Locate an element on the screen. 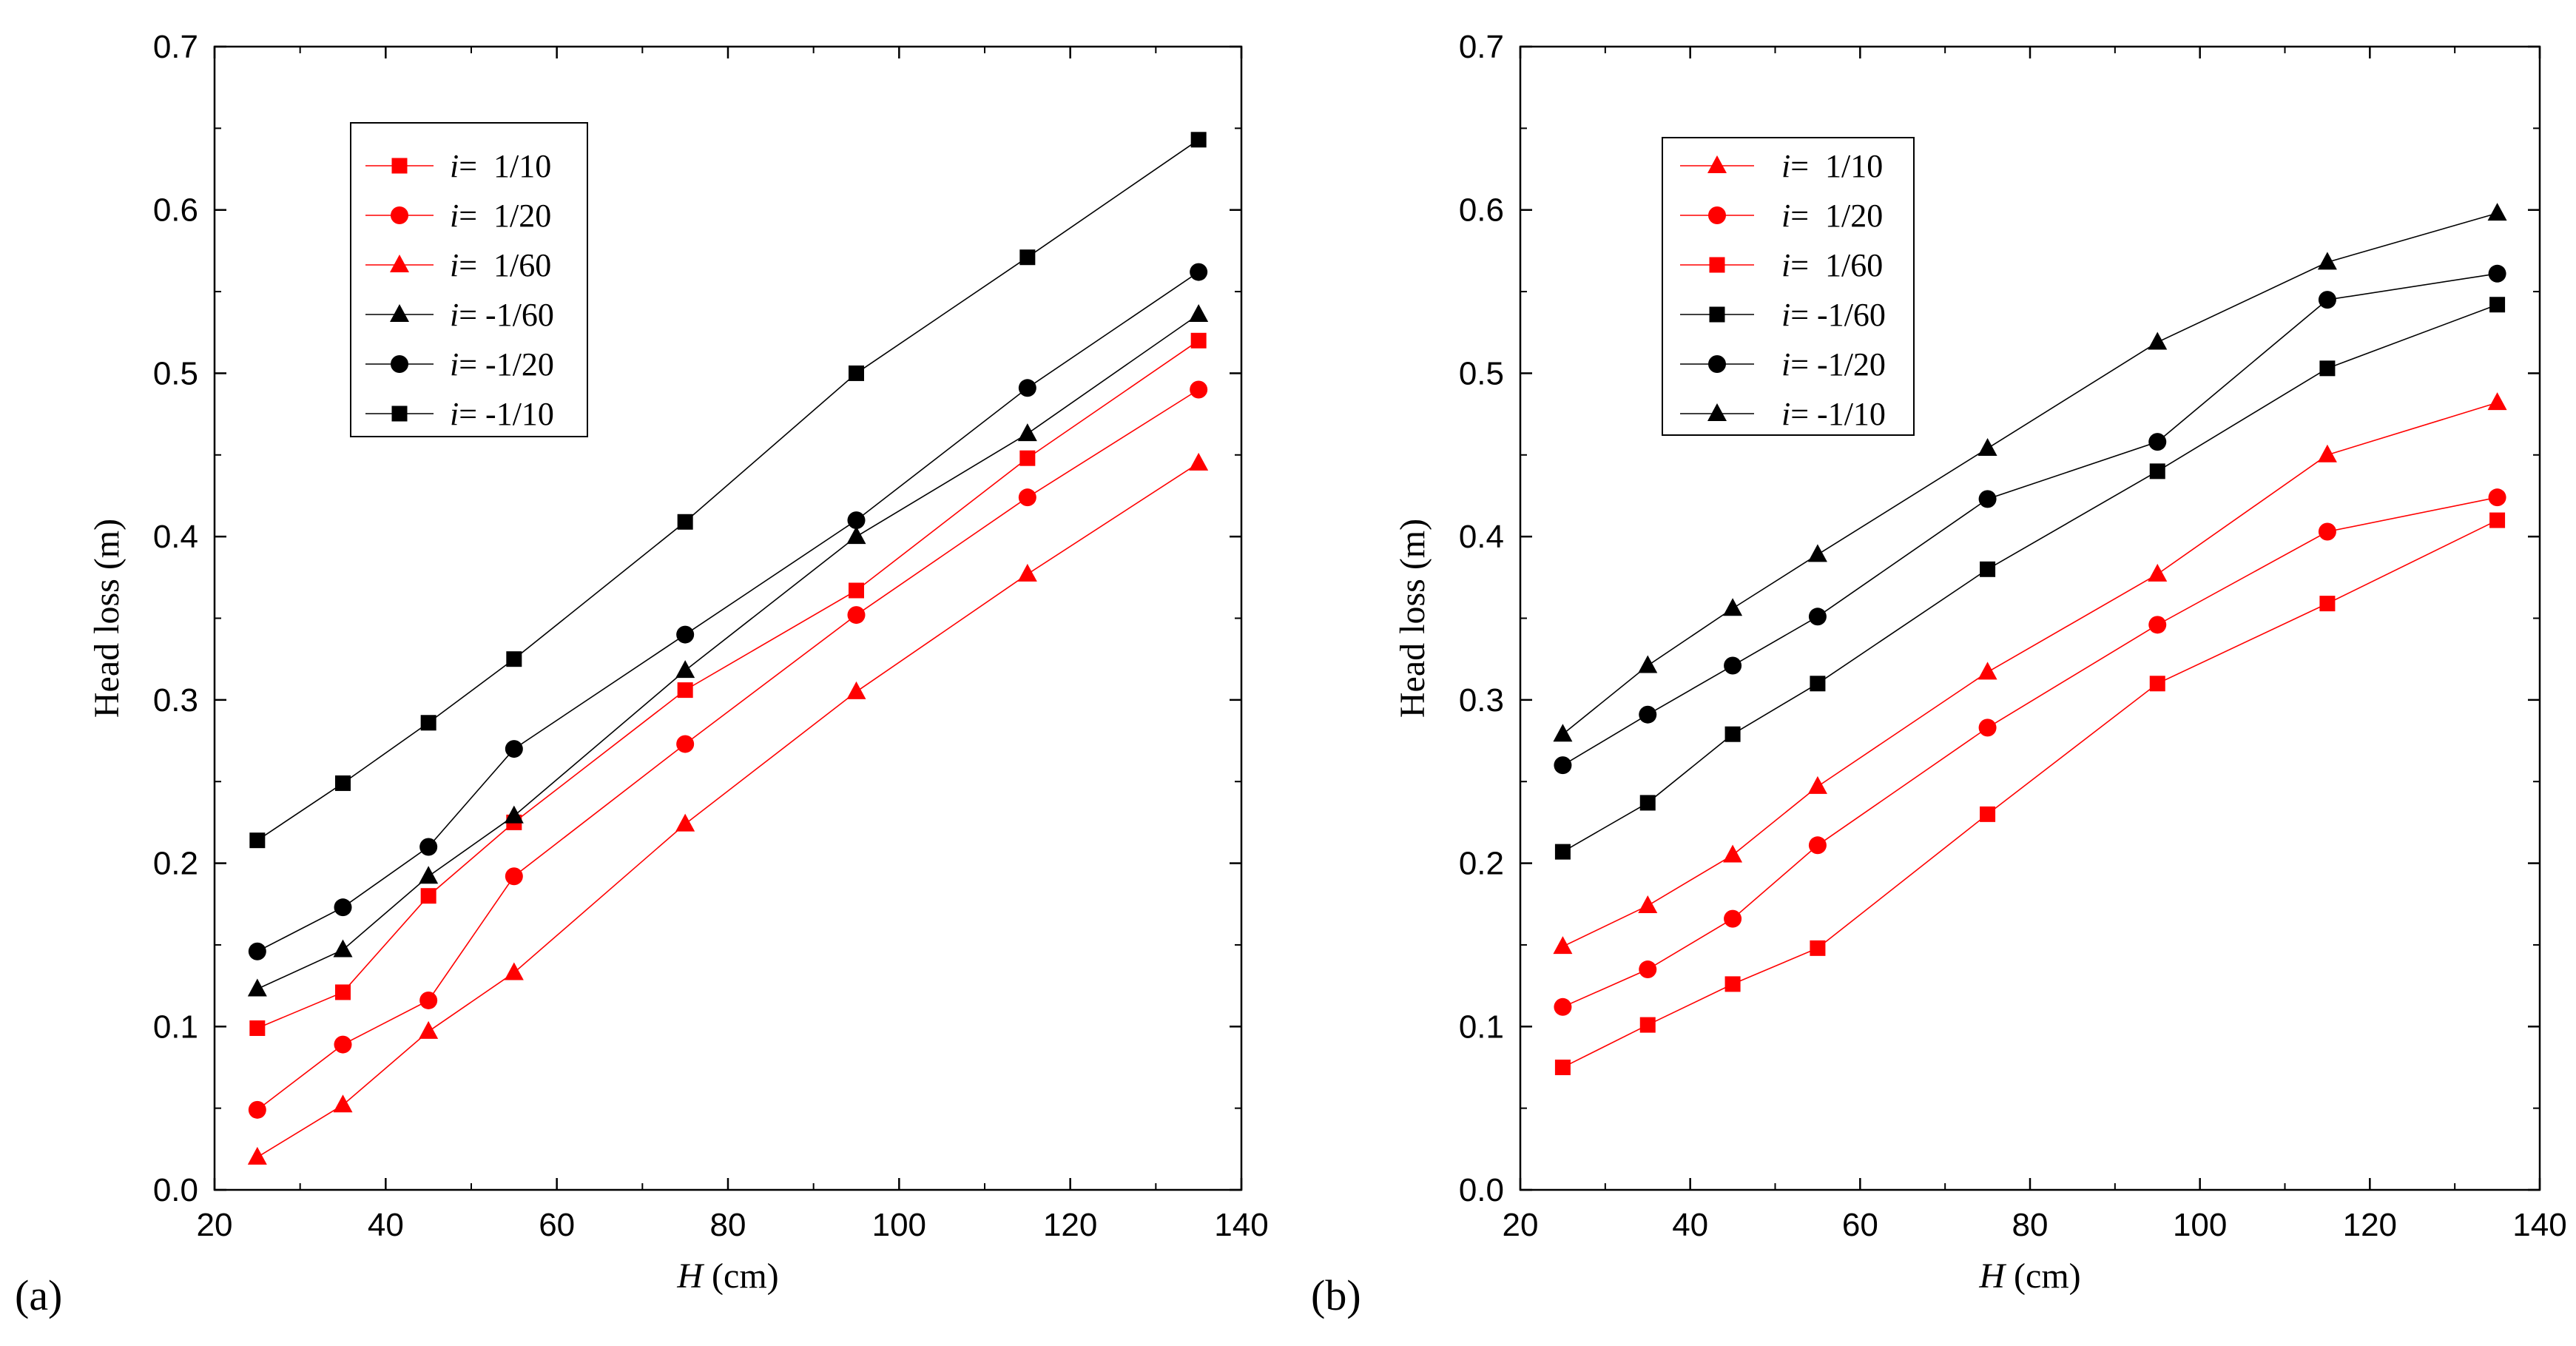 This screenshot has height=1346, width=2576. legend-label: i= 1/20 is located at coordinates (500, 216).